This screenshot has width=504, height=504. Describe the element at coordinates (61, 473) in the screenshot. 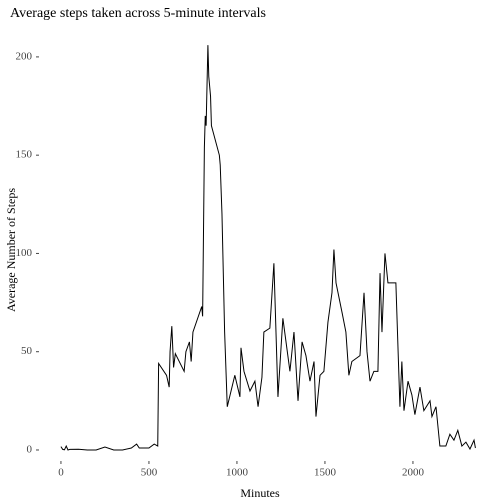

I see `x-tick-label: 0` at that location.